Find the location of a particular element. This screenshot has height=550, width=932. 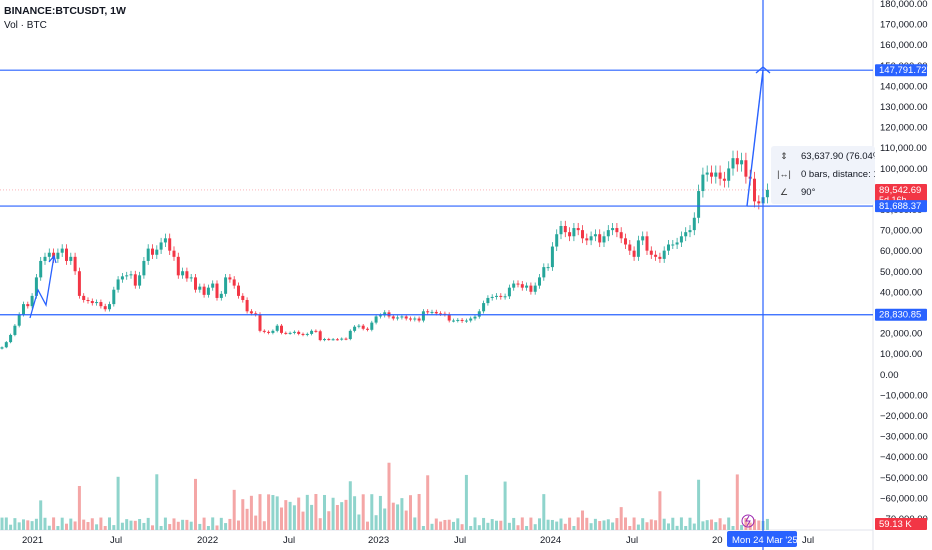

price-label-text: 81,688.37 is located at coordinates (900, 206).